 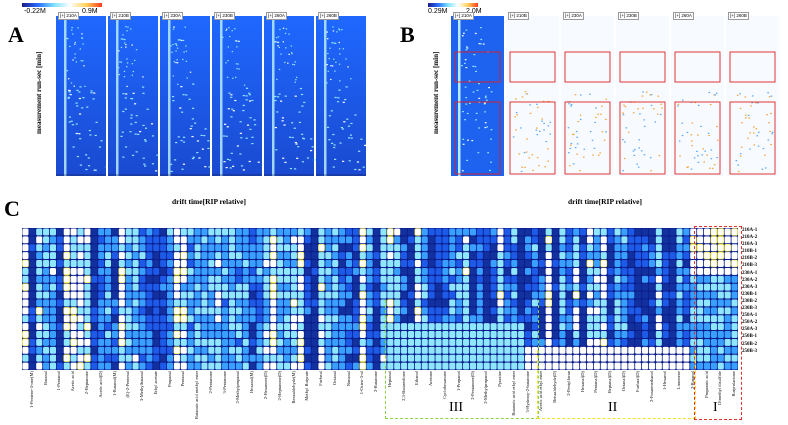 I want to click on compound-label: (E)-2-Pentenal, so click(x=128, y=384).